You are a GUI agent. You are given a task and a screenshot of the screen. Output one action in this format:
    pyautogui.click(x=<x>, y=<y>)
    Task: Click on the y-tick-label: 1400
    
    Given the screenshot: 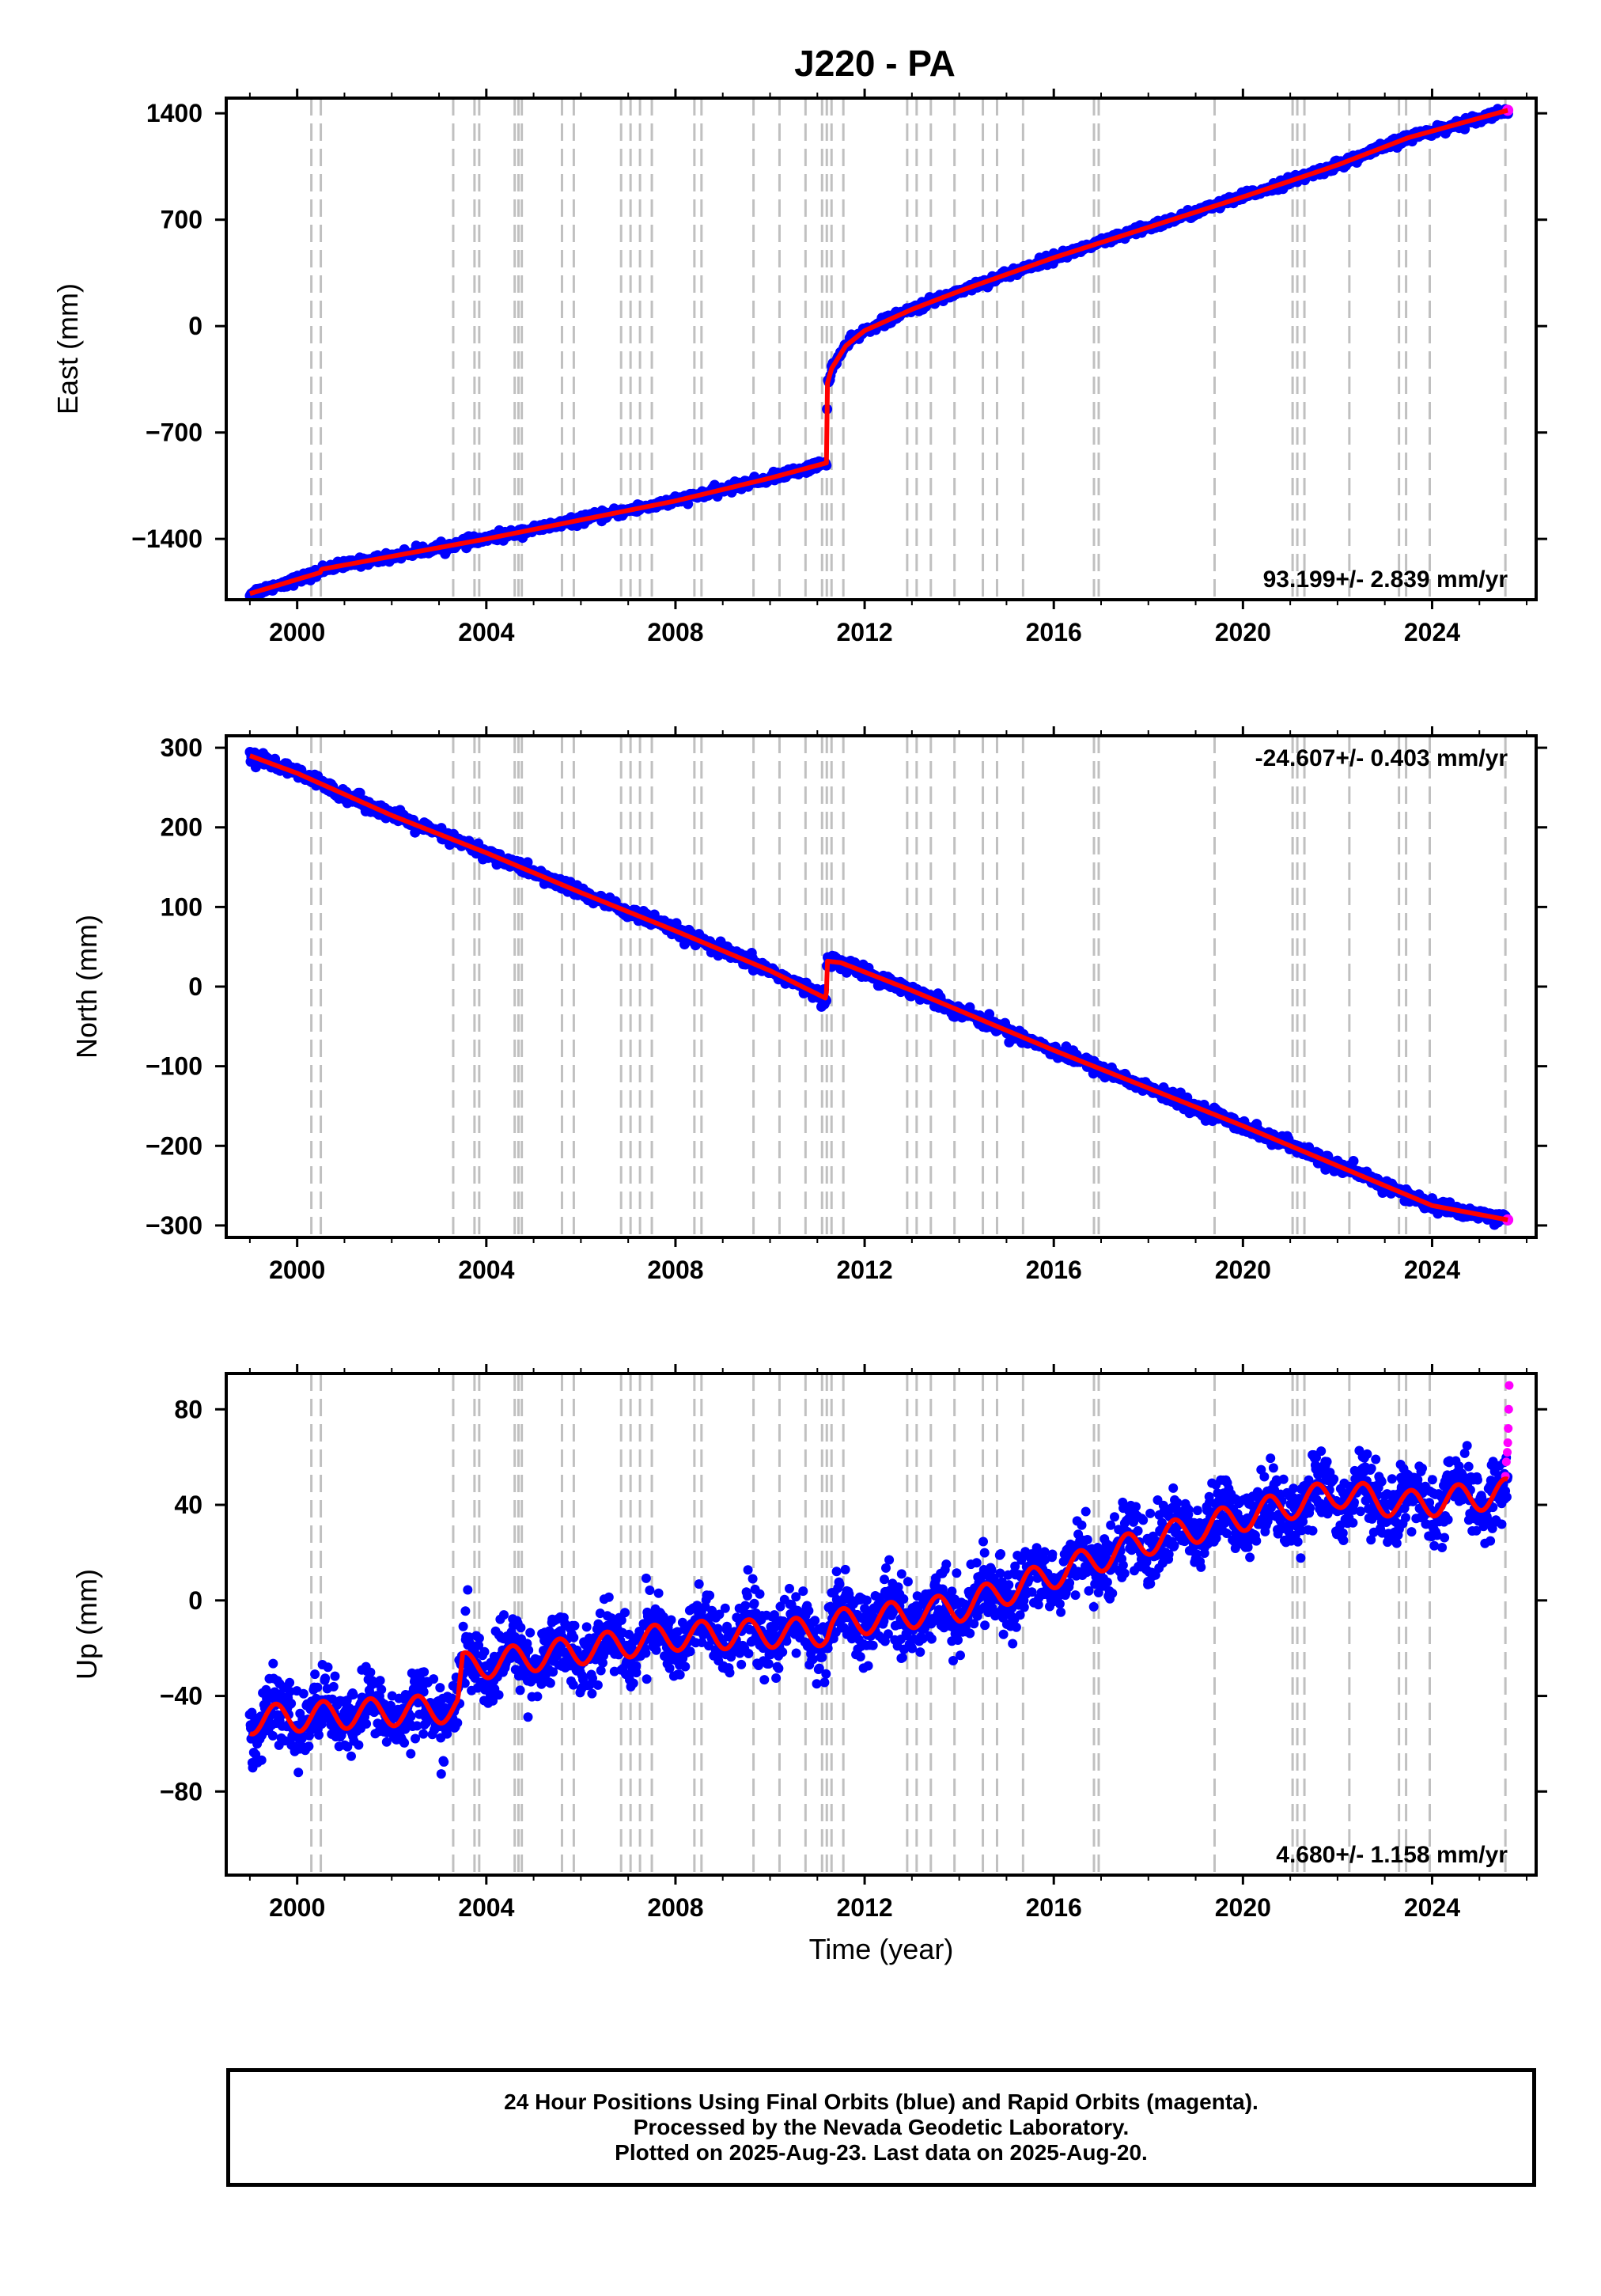 What is the action you would take?
    pyautogui.click(x=174, y=113)
    